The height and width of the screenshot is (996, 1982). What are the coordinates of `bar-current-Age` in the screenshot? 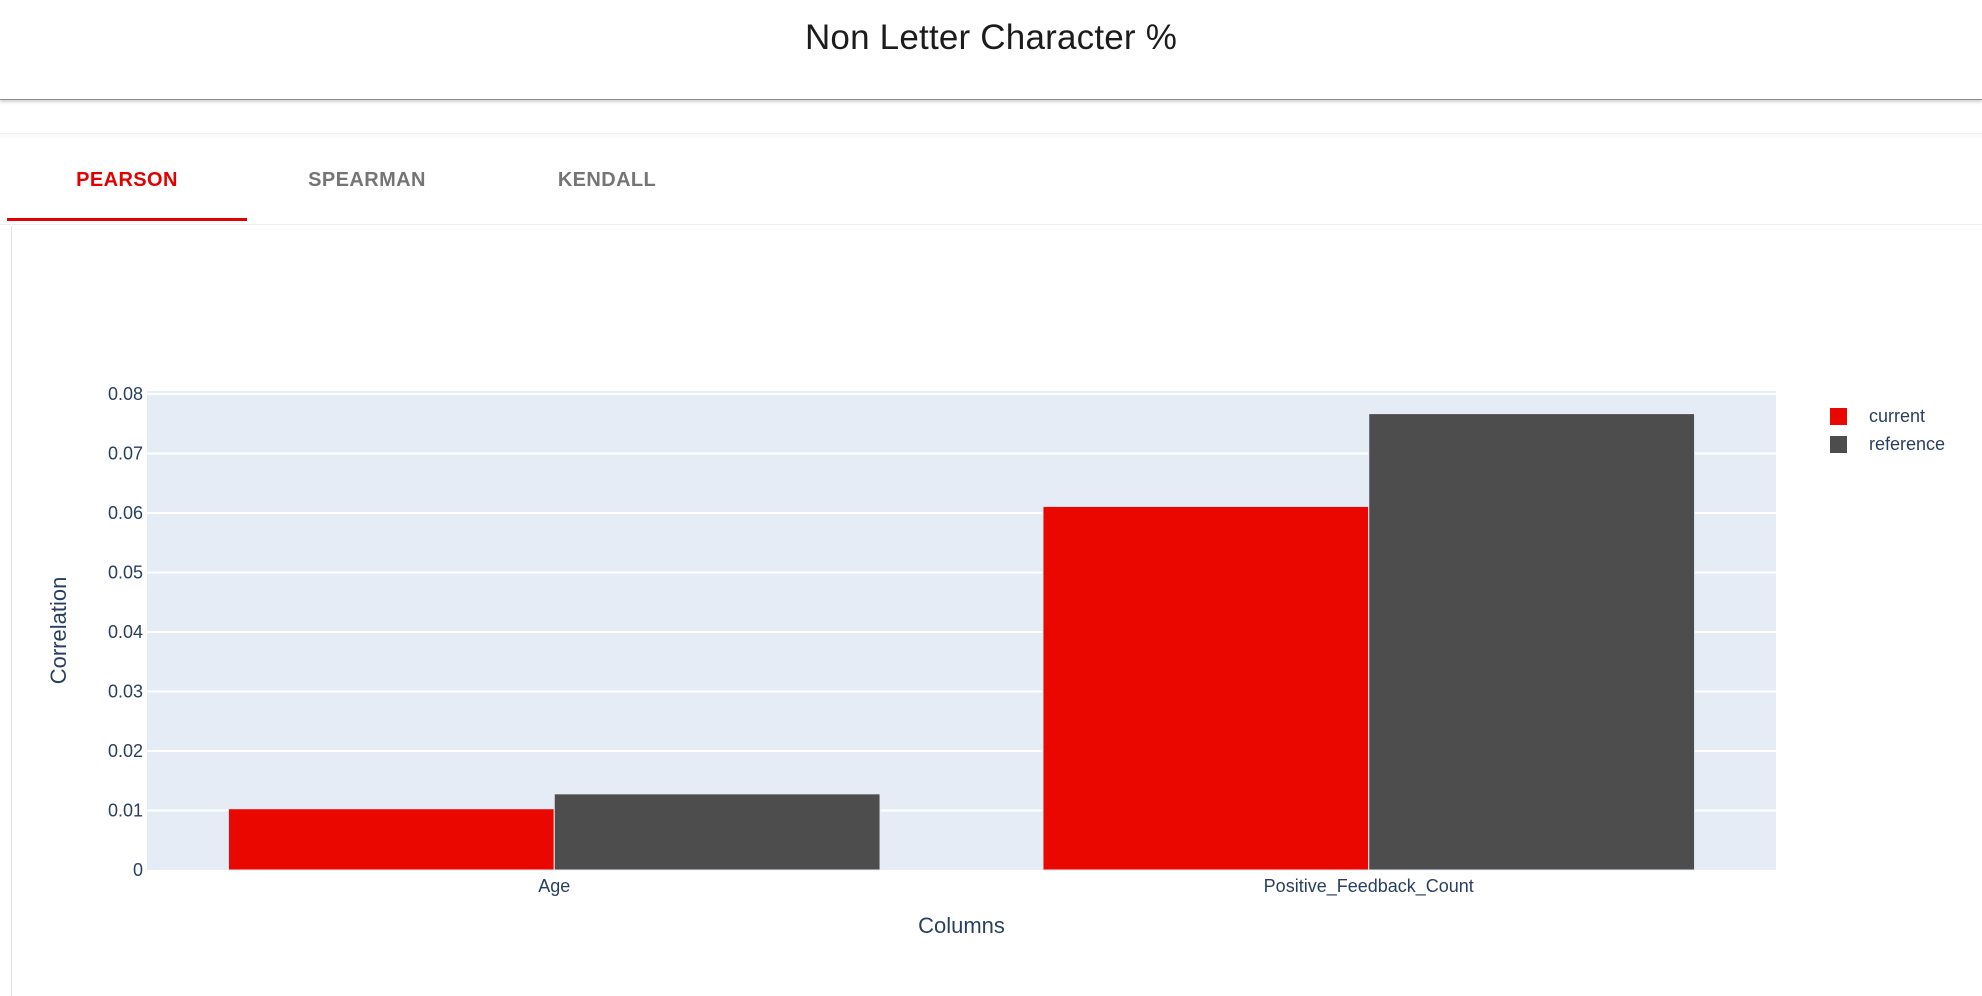 It's located at (391, 839).